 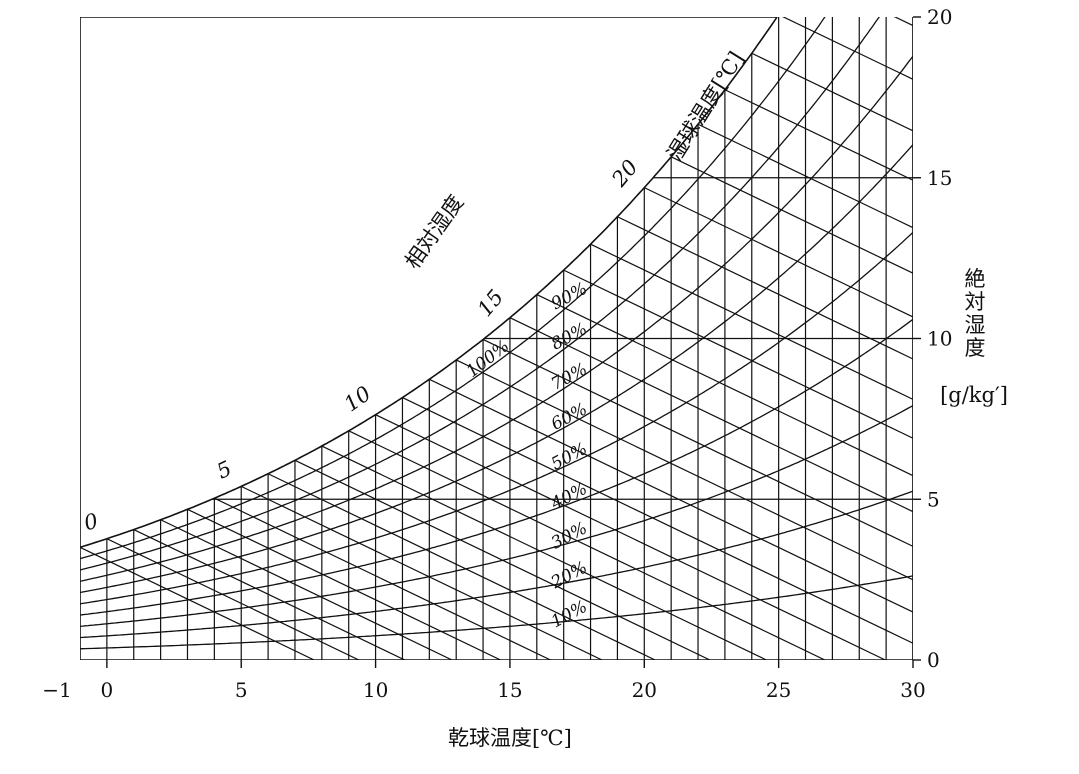 What do you see at coordinates (975, 348) in the screenshot?
I see `y-axis-title-char: 度` at bounding box center [975, 348].